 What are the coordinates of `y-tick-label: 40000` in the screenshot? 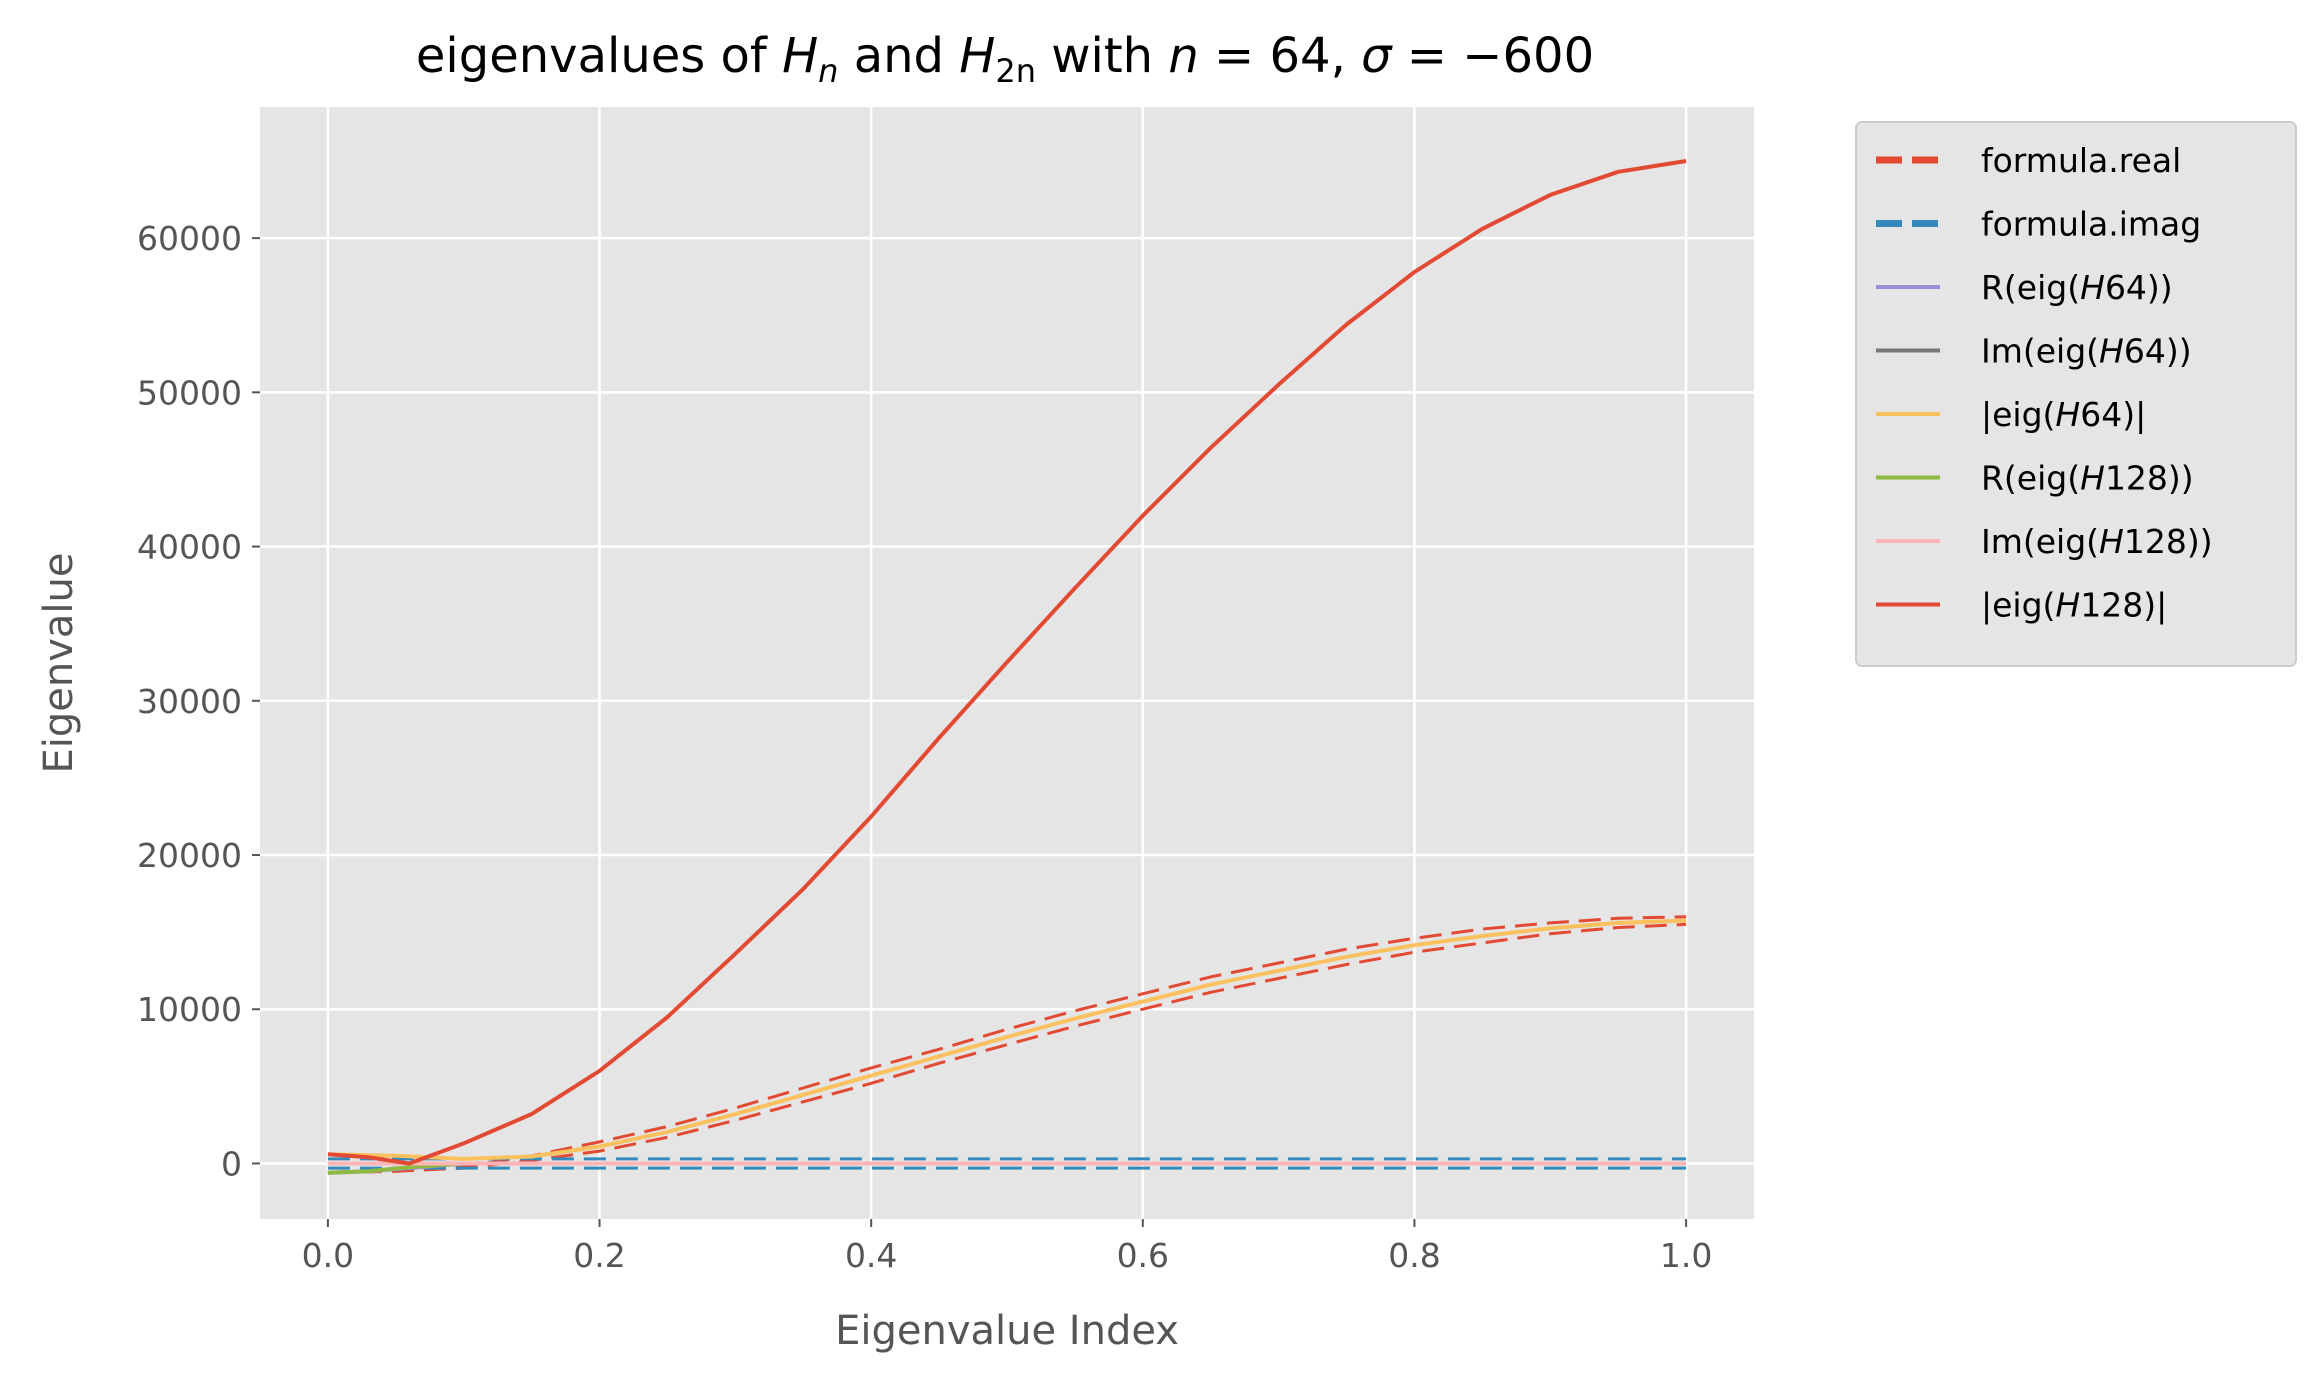 It's located at (189, 547).